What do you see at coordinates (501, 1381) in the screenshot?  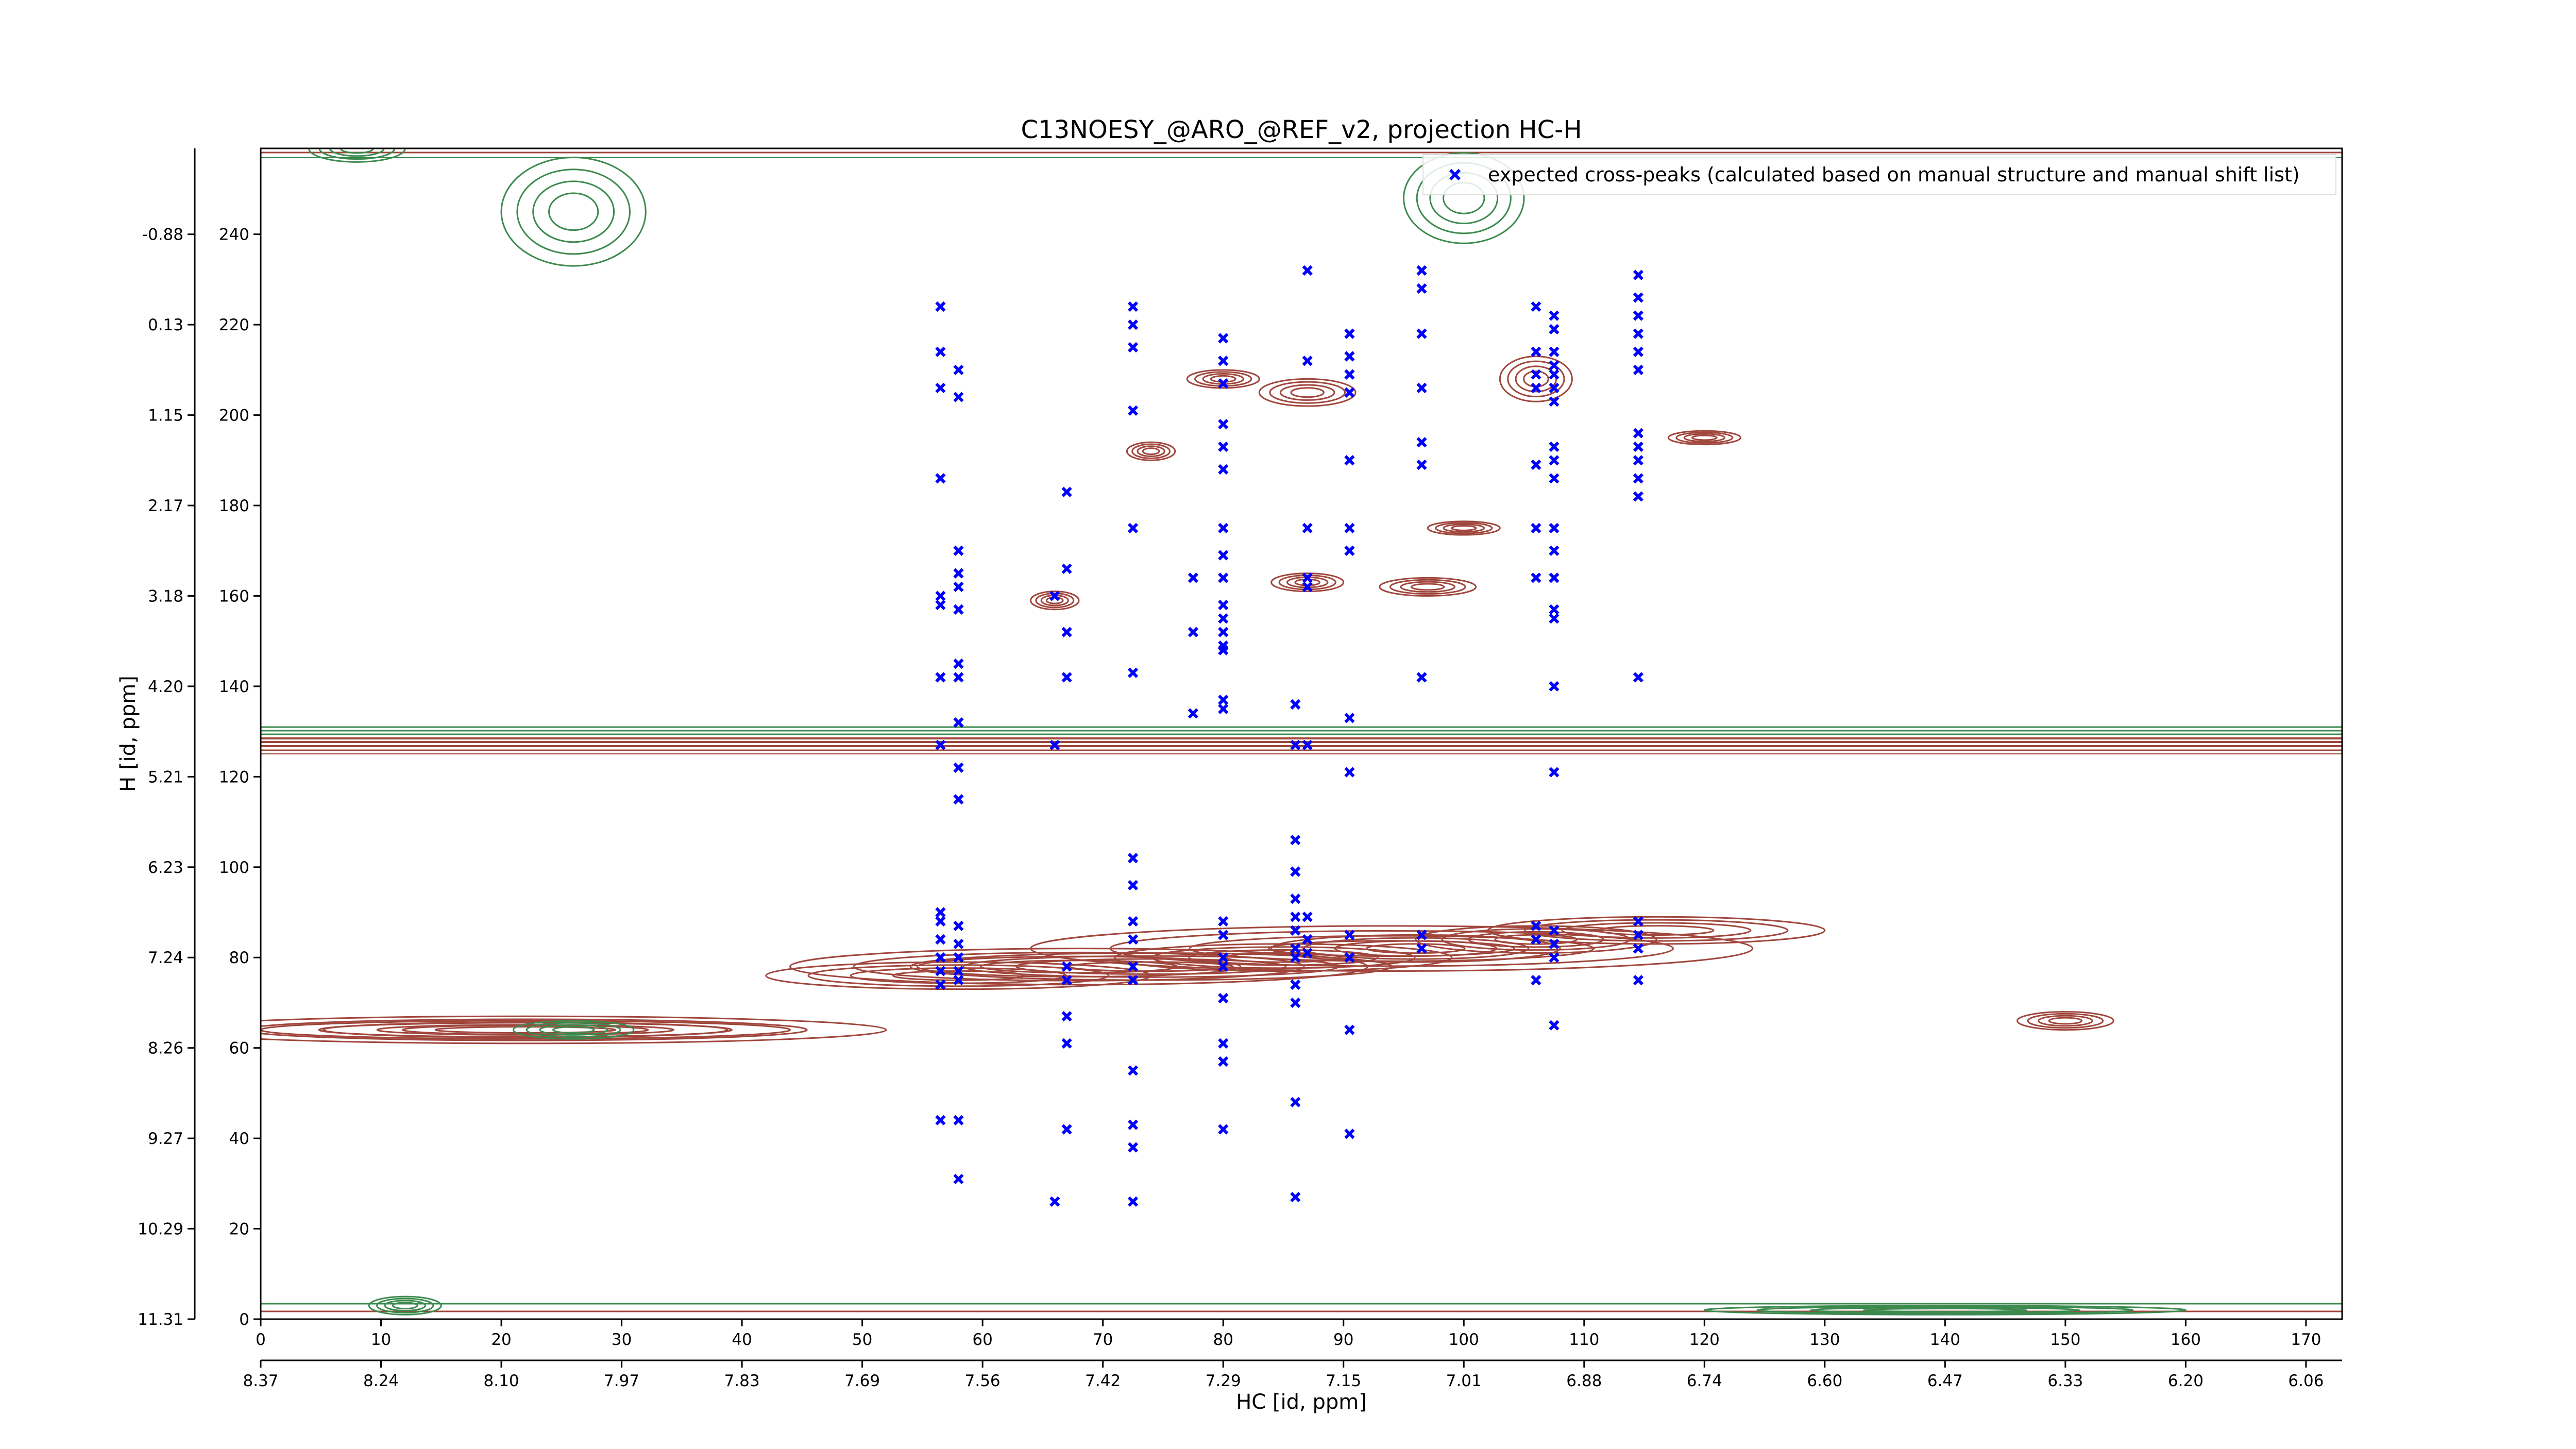 I see `ppm-x-tick-label: 8.10` at bounding box center [501, 1381].